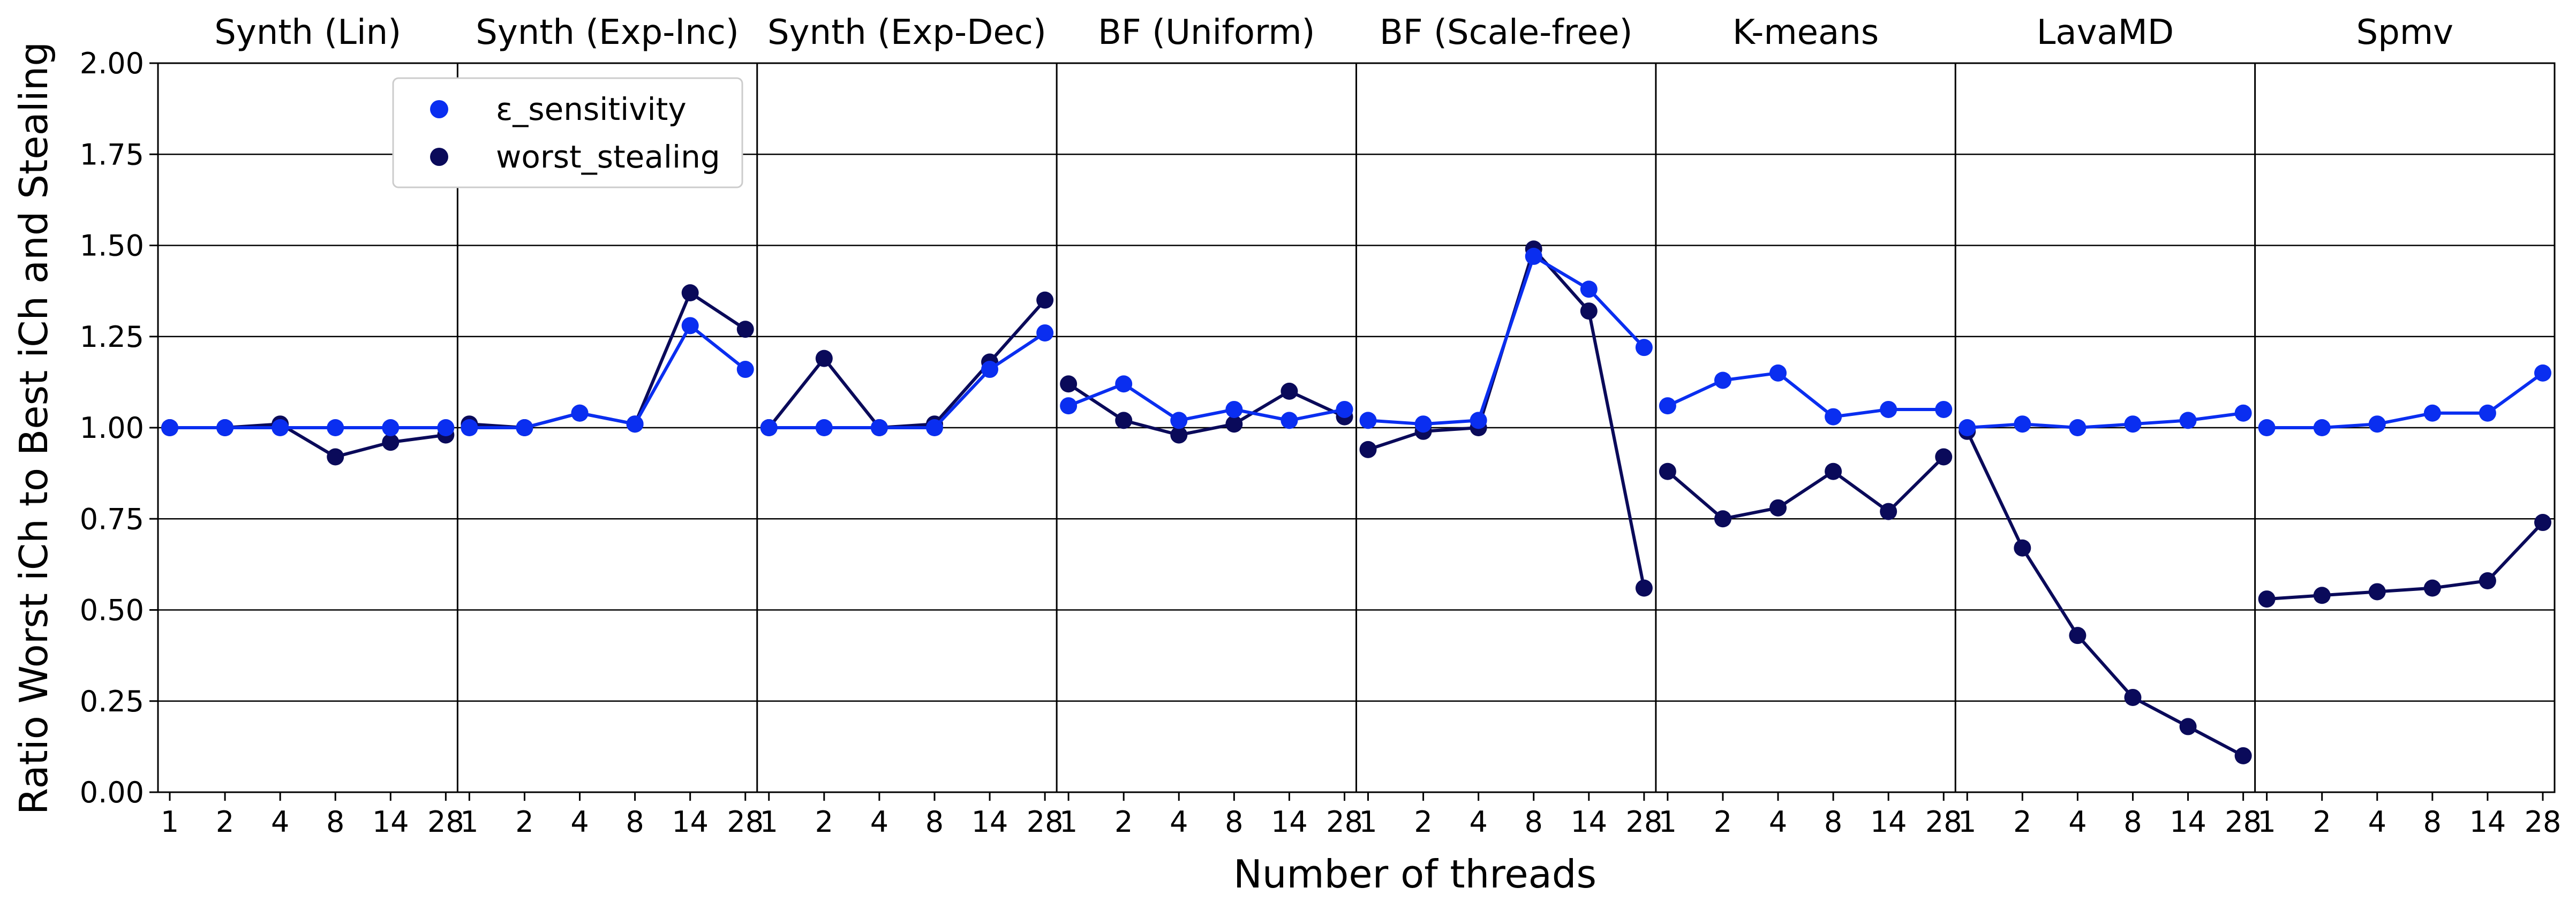 The height and width of the screenshot is (918, 2576). I want to click on y-tick-label: 2.00, so click(112, 63).